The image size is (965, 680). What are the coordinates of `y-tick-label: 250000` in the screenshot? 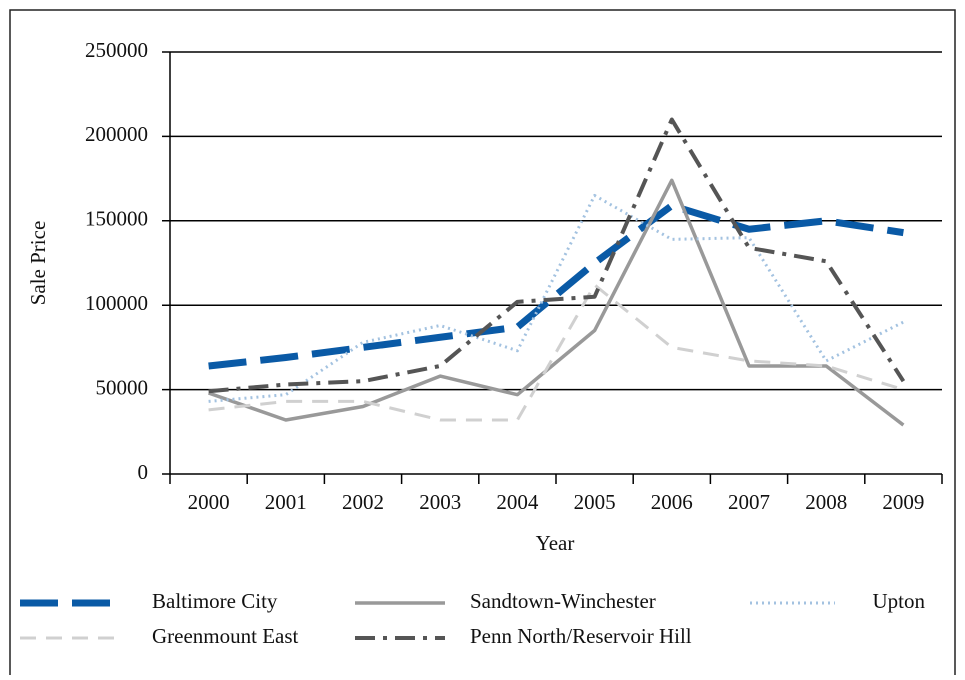 It's located at (116, 50).